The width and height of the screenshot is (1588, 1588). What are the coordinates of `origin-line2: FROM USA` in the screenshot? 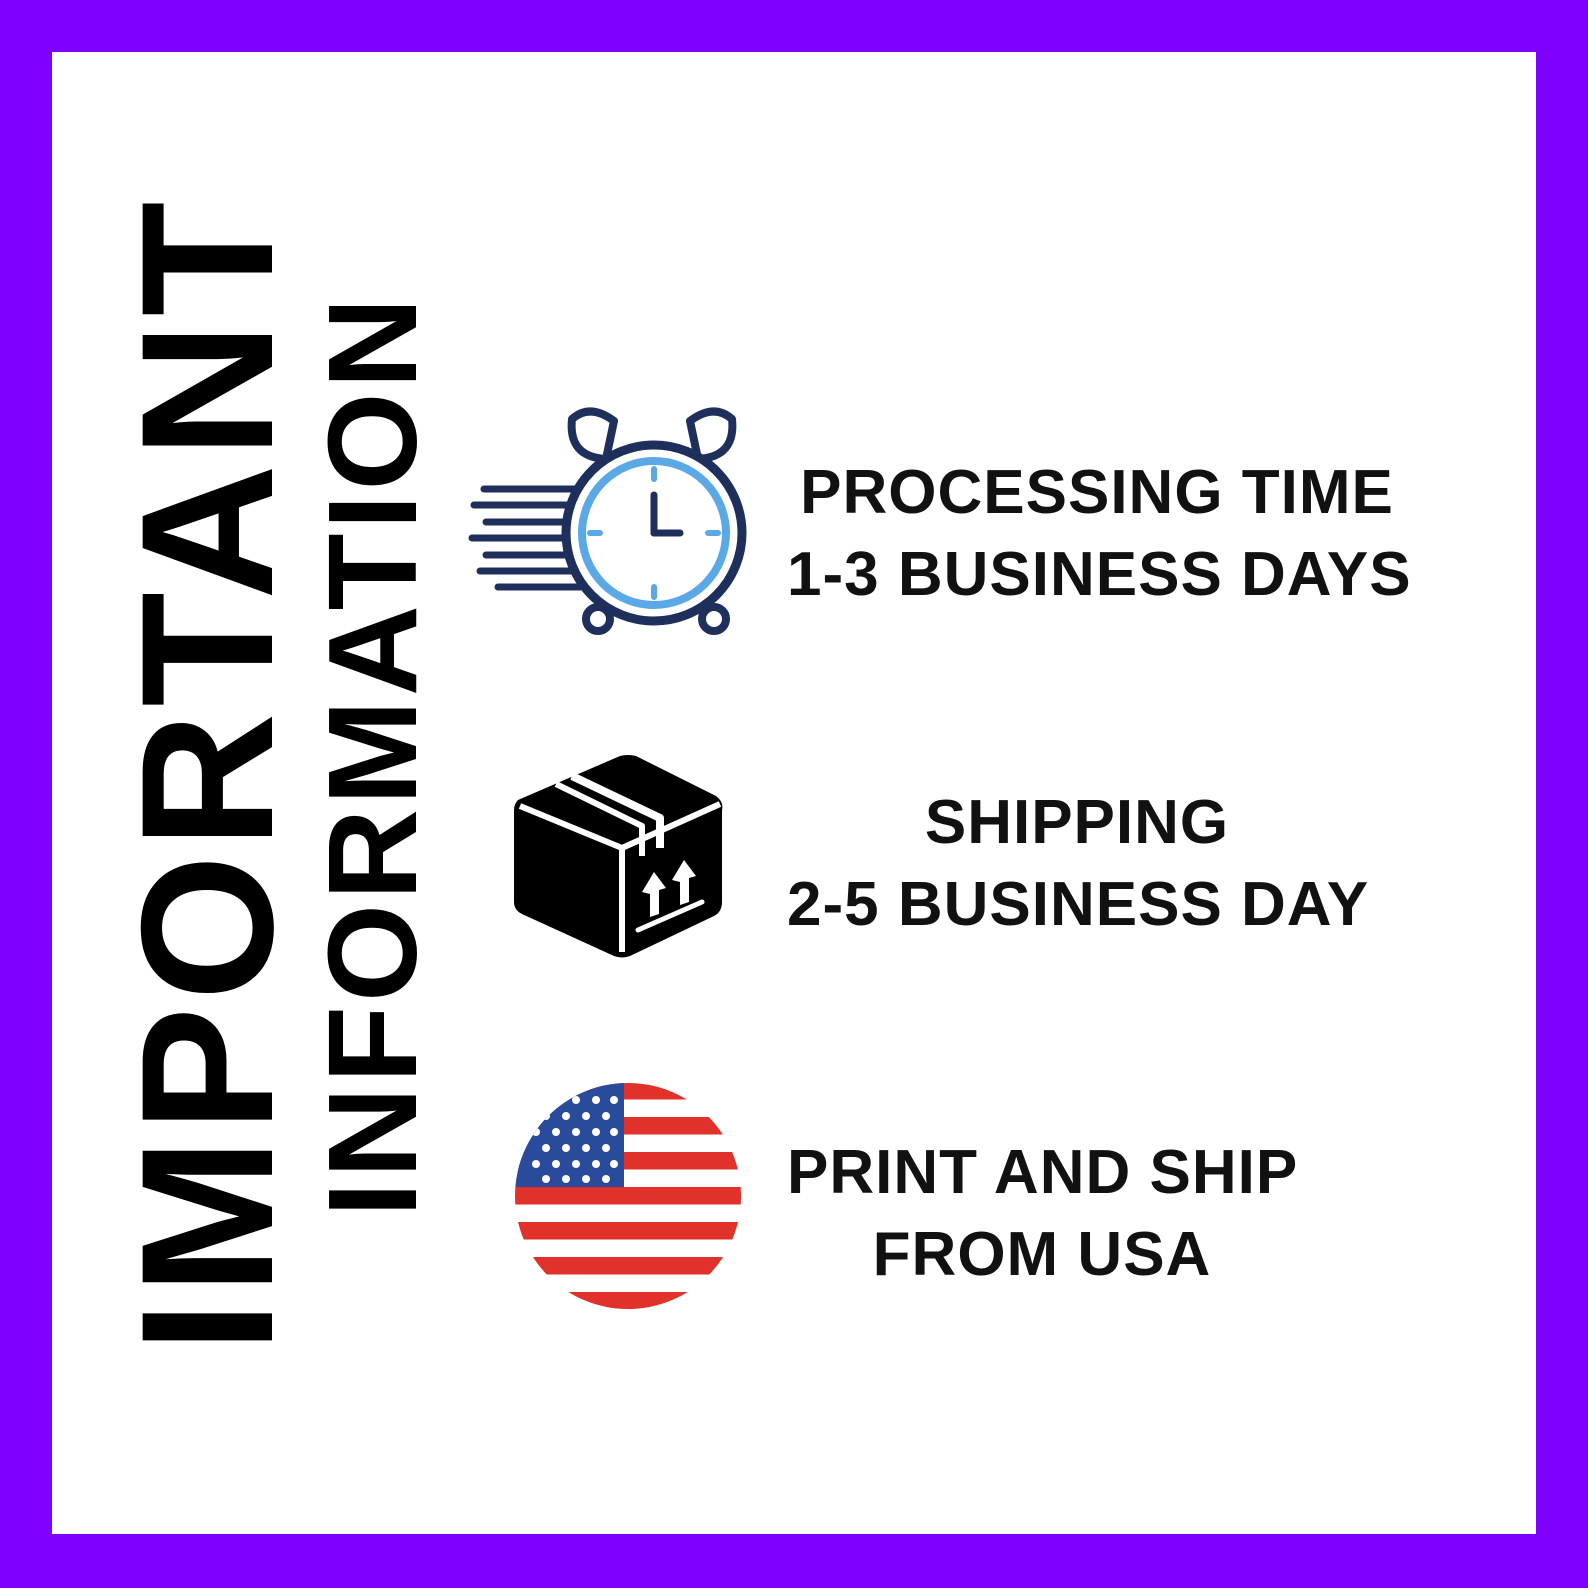 It's located at (1042, 1254).